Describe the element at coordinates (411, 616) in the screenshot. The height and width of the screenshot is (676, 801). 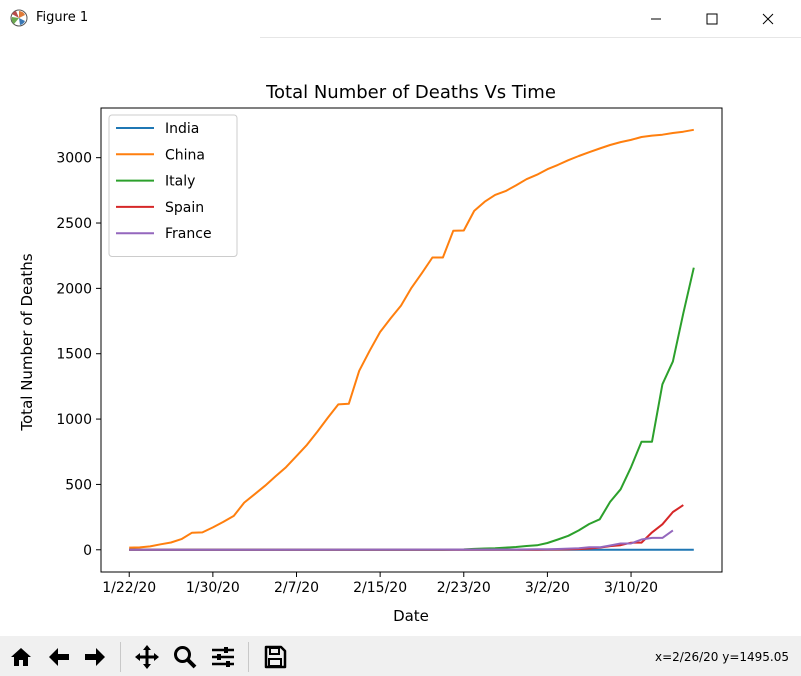
I see `x-axis-label: Date` at that location.